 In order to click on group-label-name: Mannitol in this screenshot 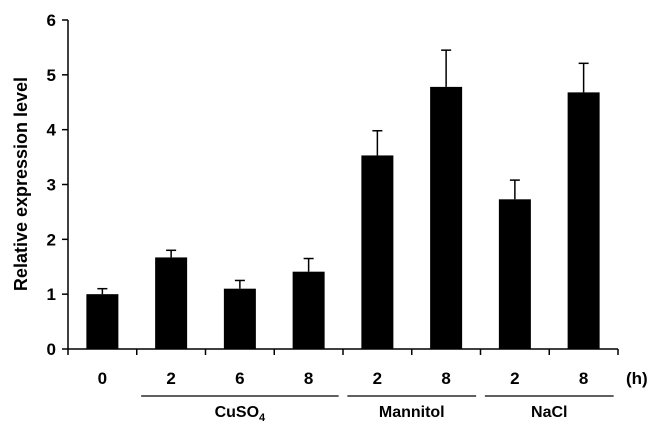, I will do `click(412, 412)`.